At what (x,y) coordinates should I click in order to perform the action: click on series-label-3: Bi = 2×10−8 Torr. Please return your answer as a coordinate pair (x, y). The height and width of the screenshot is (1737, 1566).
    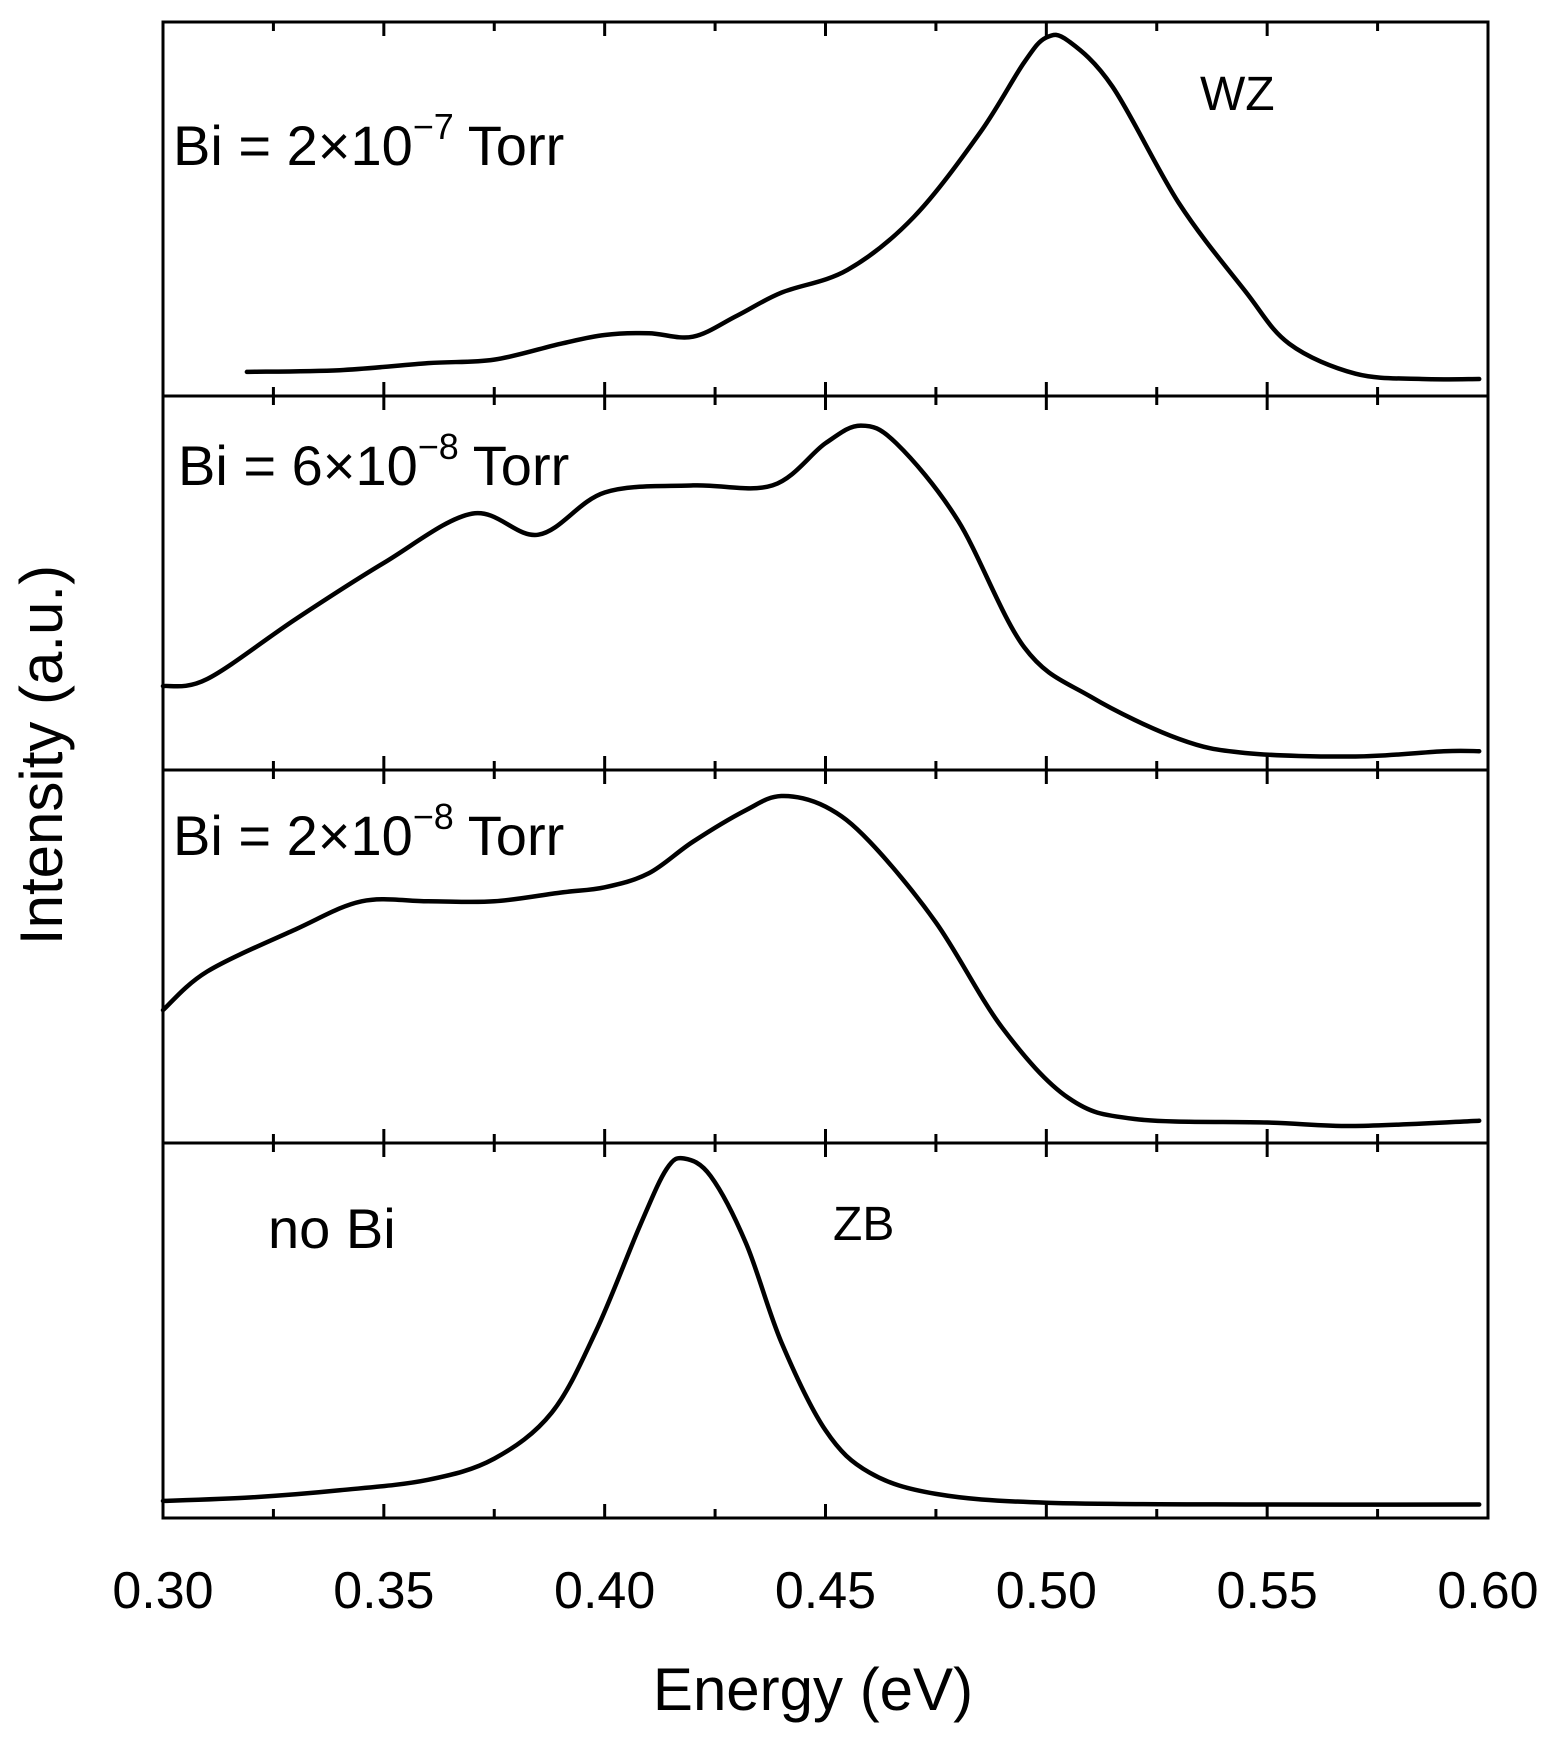
    Looking at the image, I should click on (368, 831).